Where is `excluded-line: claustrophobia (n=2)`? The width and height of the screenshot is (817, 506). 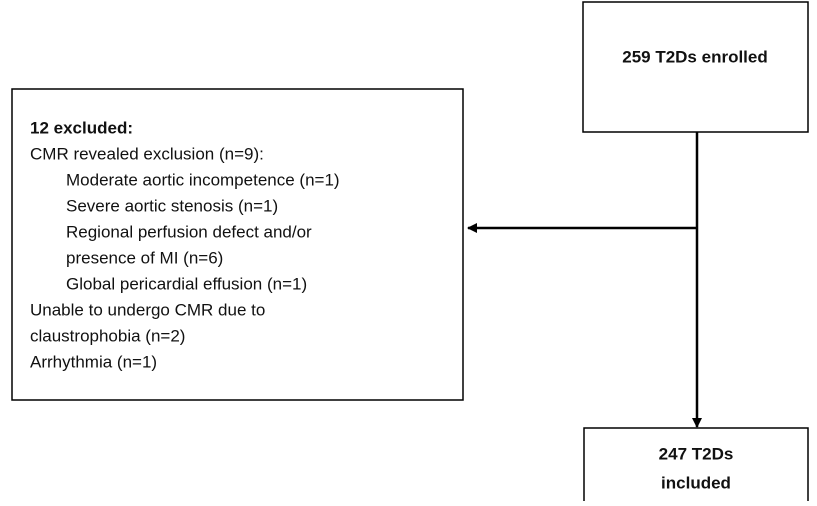 excluded-line: claustrophobia (n=2) is located at coordinates (107, 335).